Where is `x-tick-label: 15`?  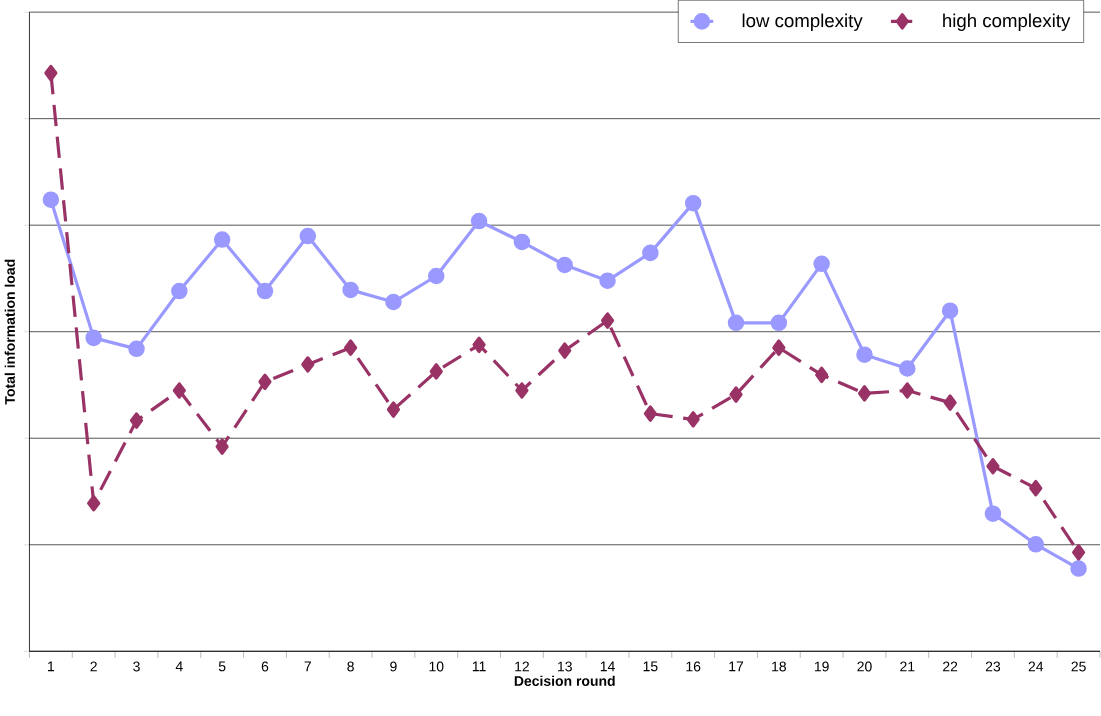
x-tick-label: 15 is located at coordinates (650, 666).